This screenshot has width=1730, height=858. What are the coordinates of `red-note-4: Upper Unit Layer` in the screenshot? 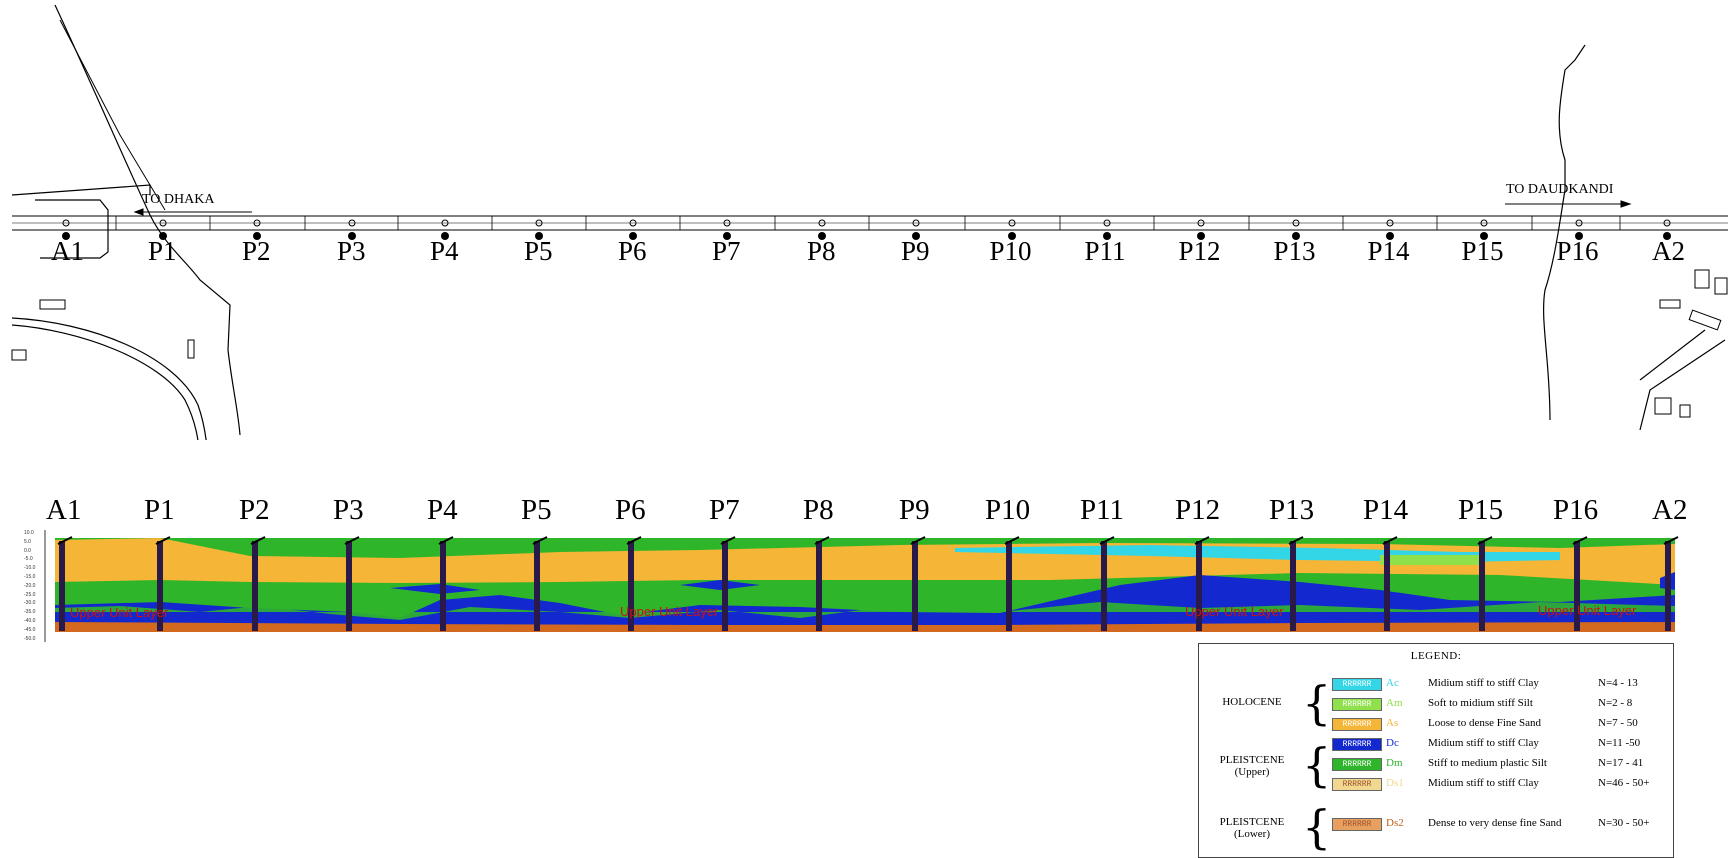 It's located at (1587, 610).